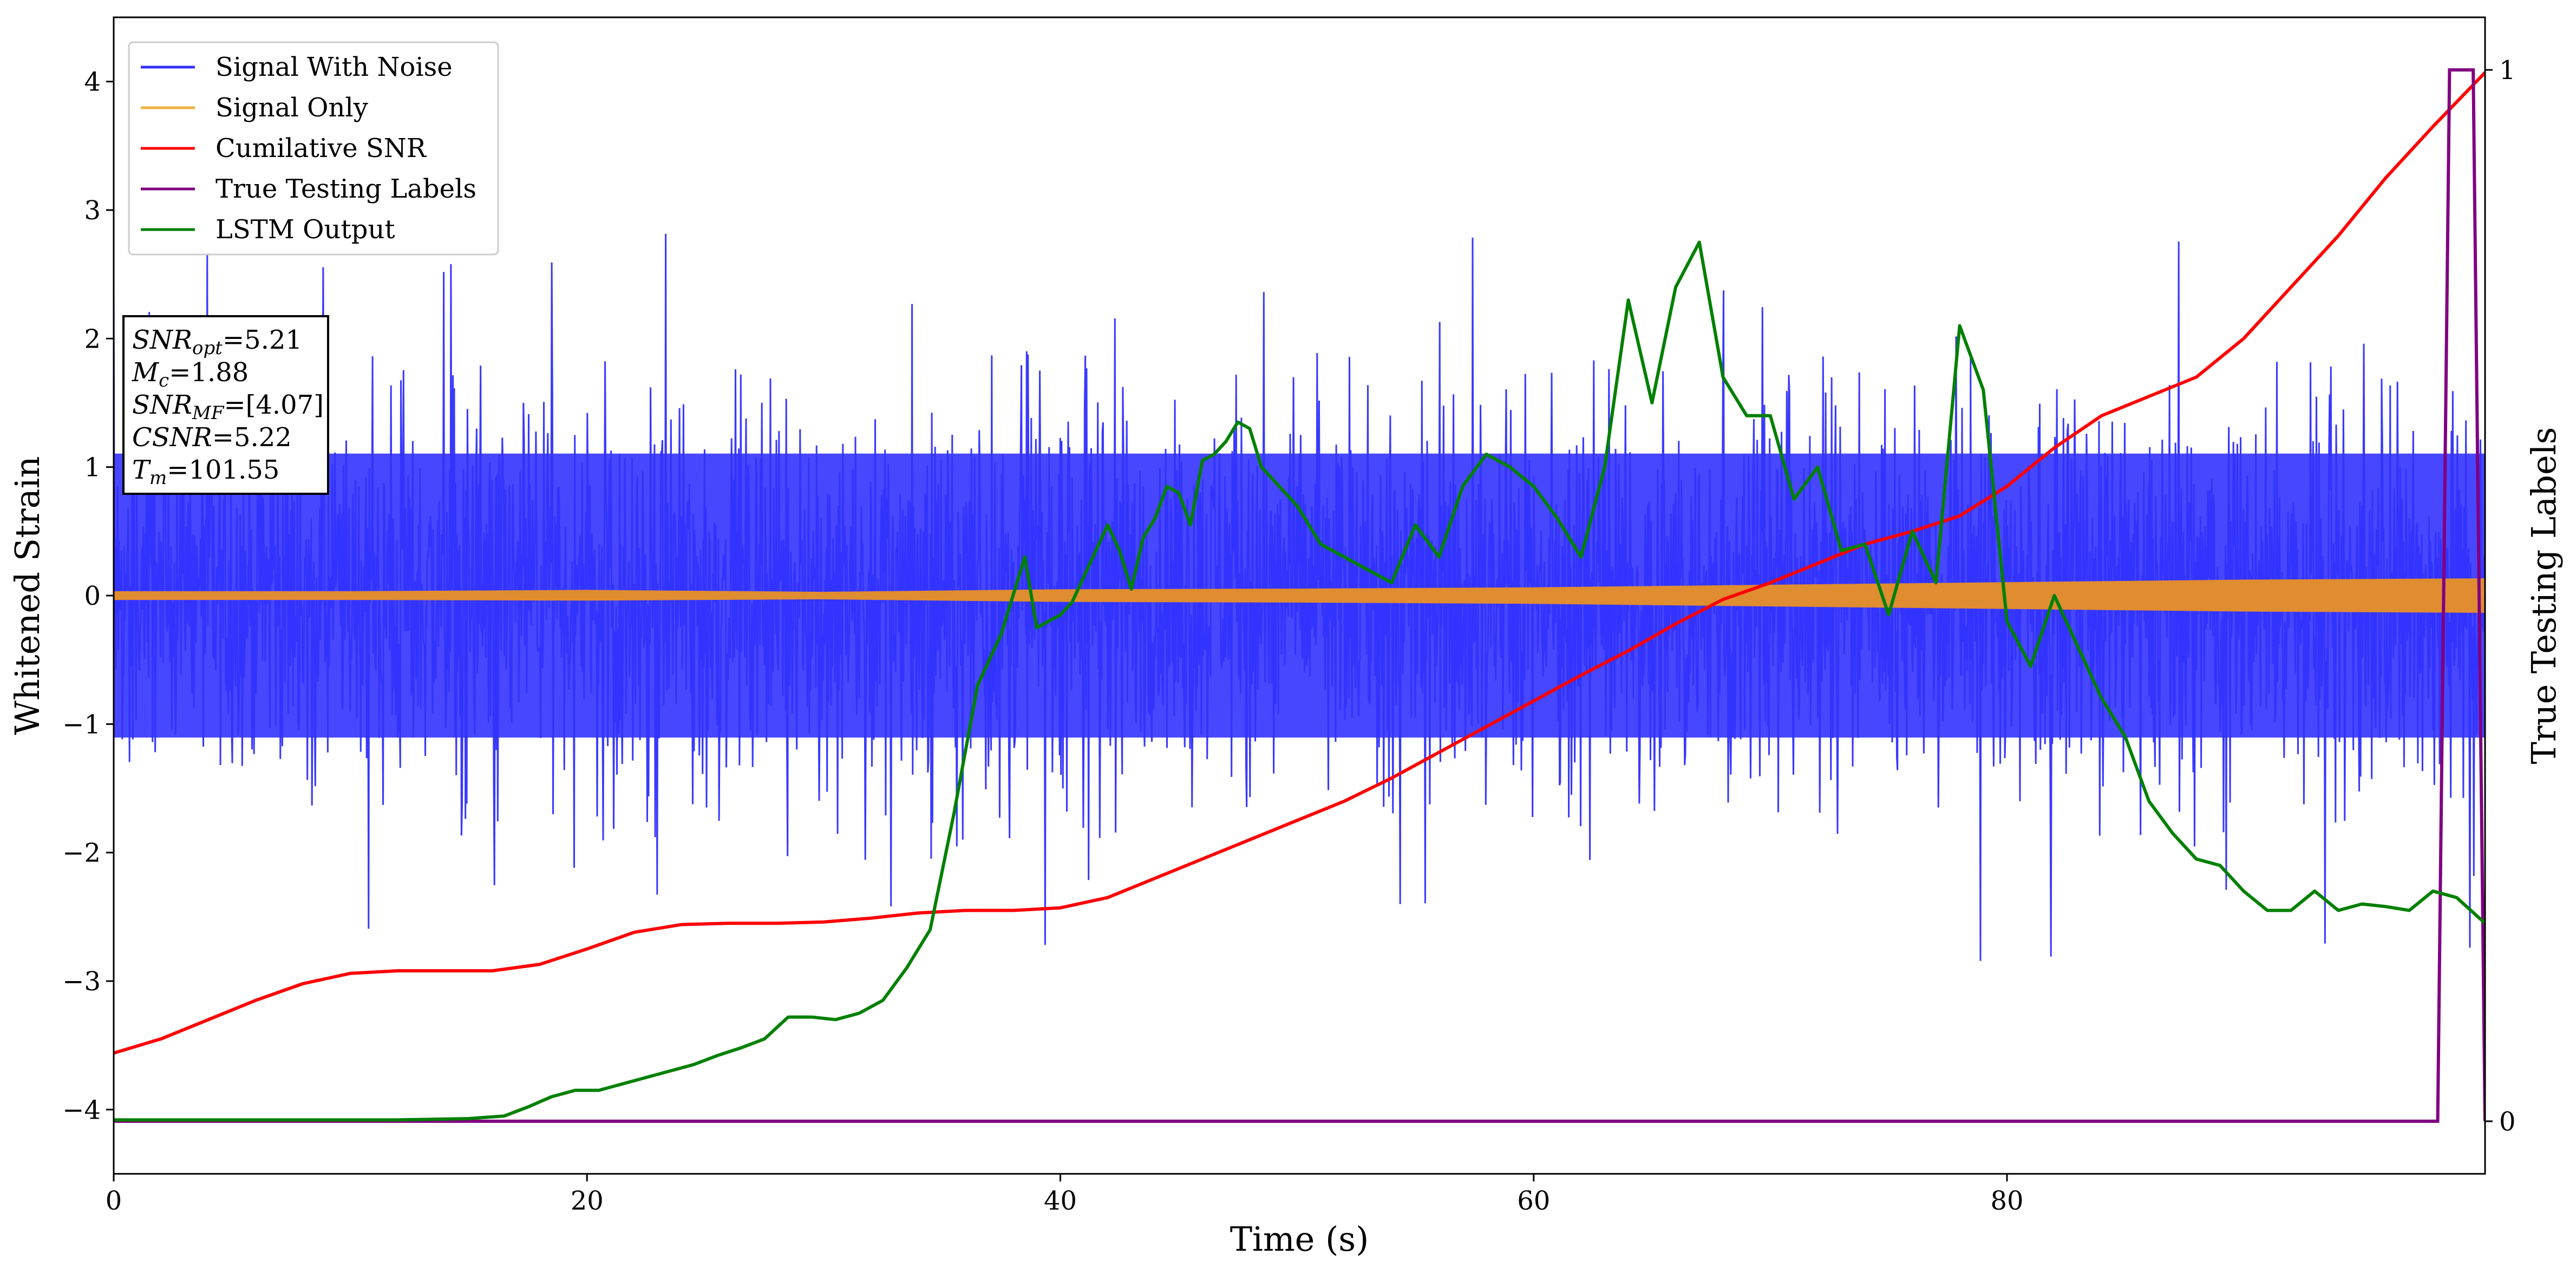  What do you see at coordinates (2507, 70) in the screenshot?
I see `y2-tick-label: 1` at bounding box center [2507, 70].